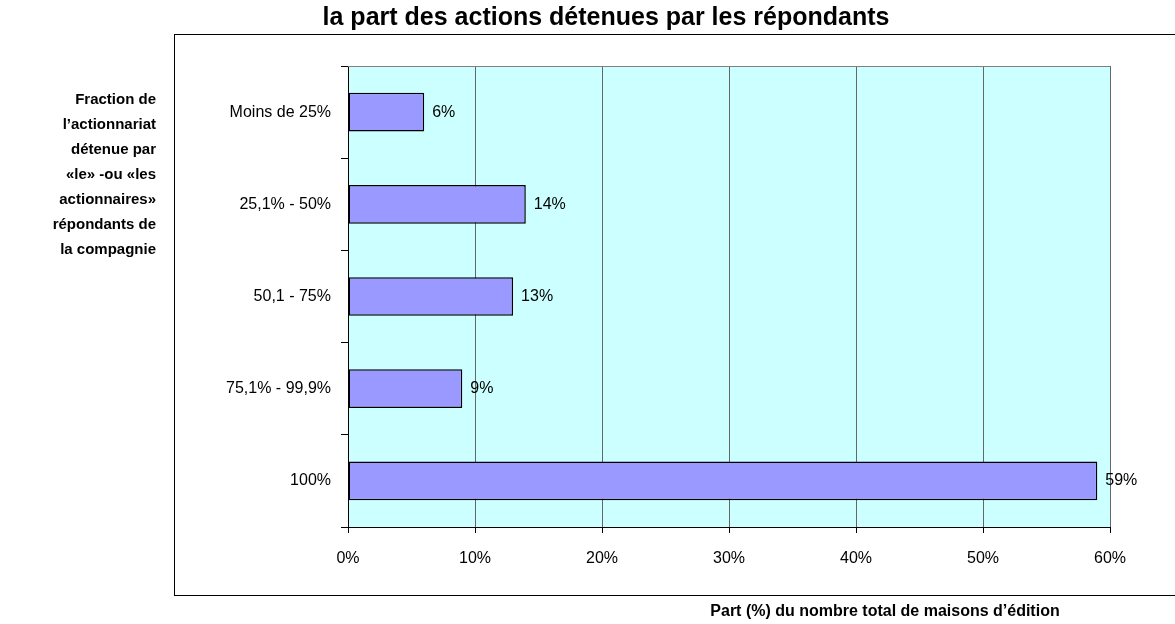 The image size is (1175, 624). What do you see at coordinates (537, 295) in the screenshot?
I see `data-label: 13%` at bounding box center [537, 295].